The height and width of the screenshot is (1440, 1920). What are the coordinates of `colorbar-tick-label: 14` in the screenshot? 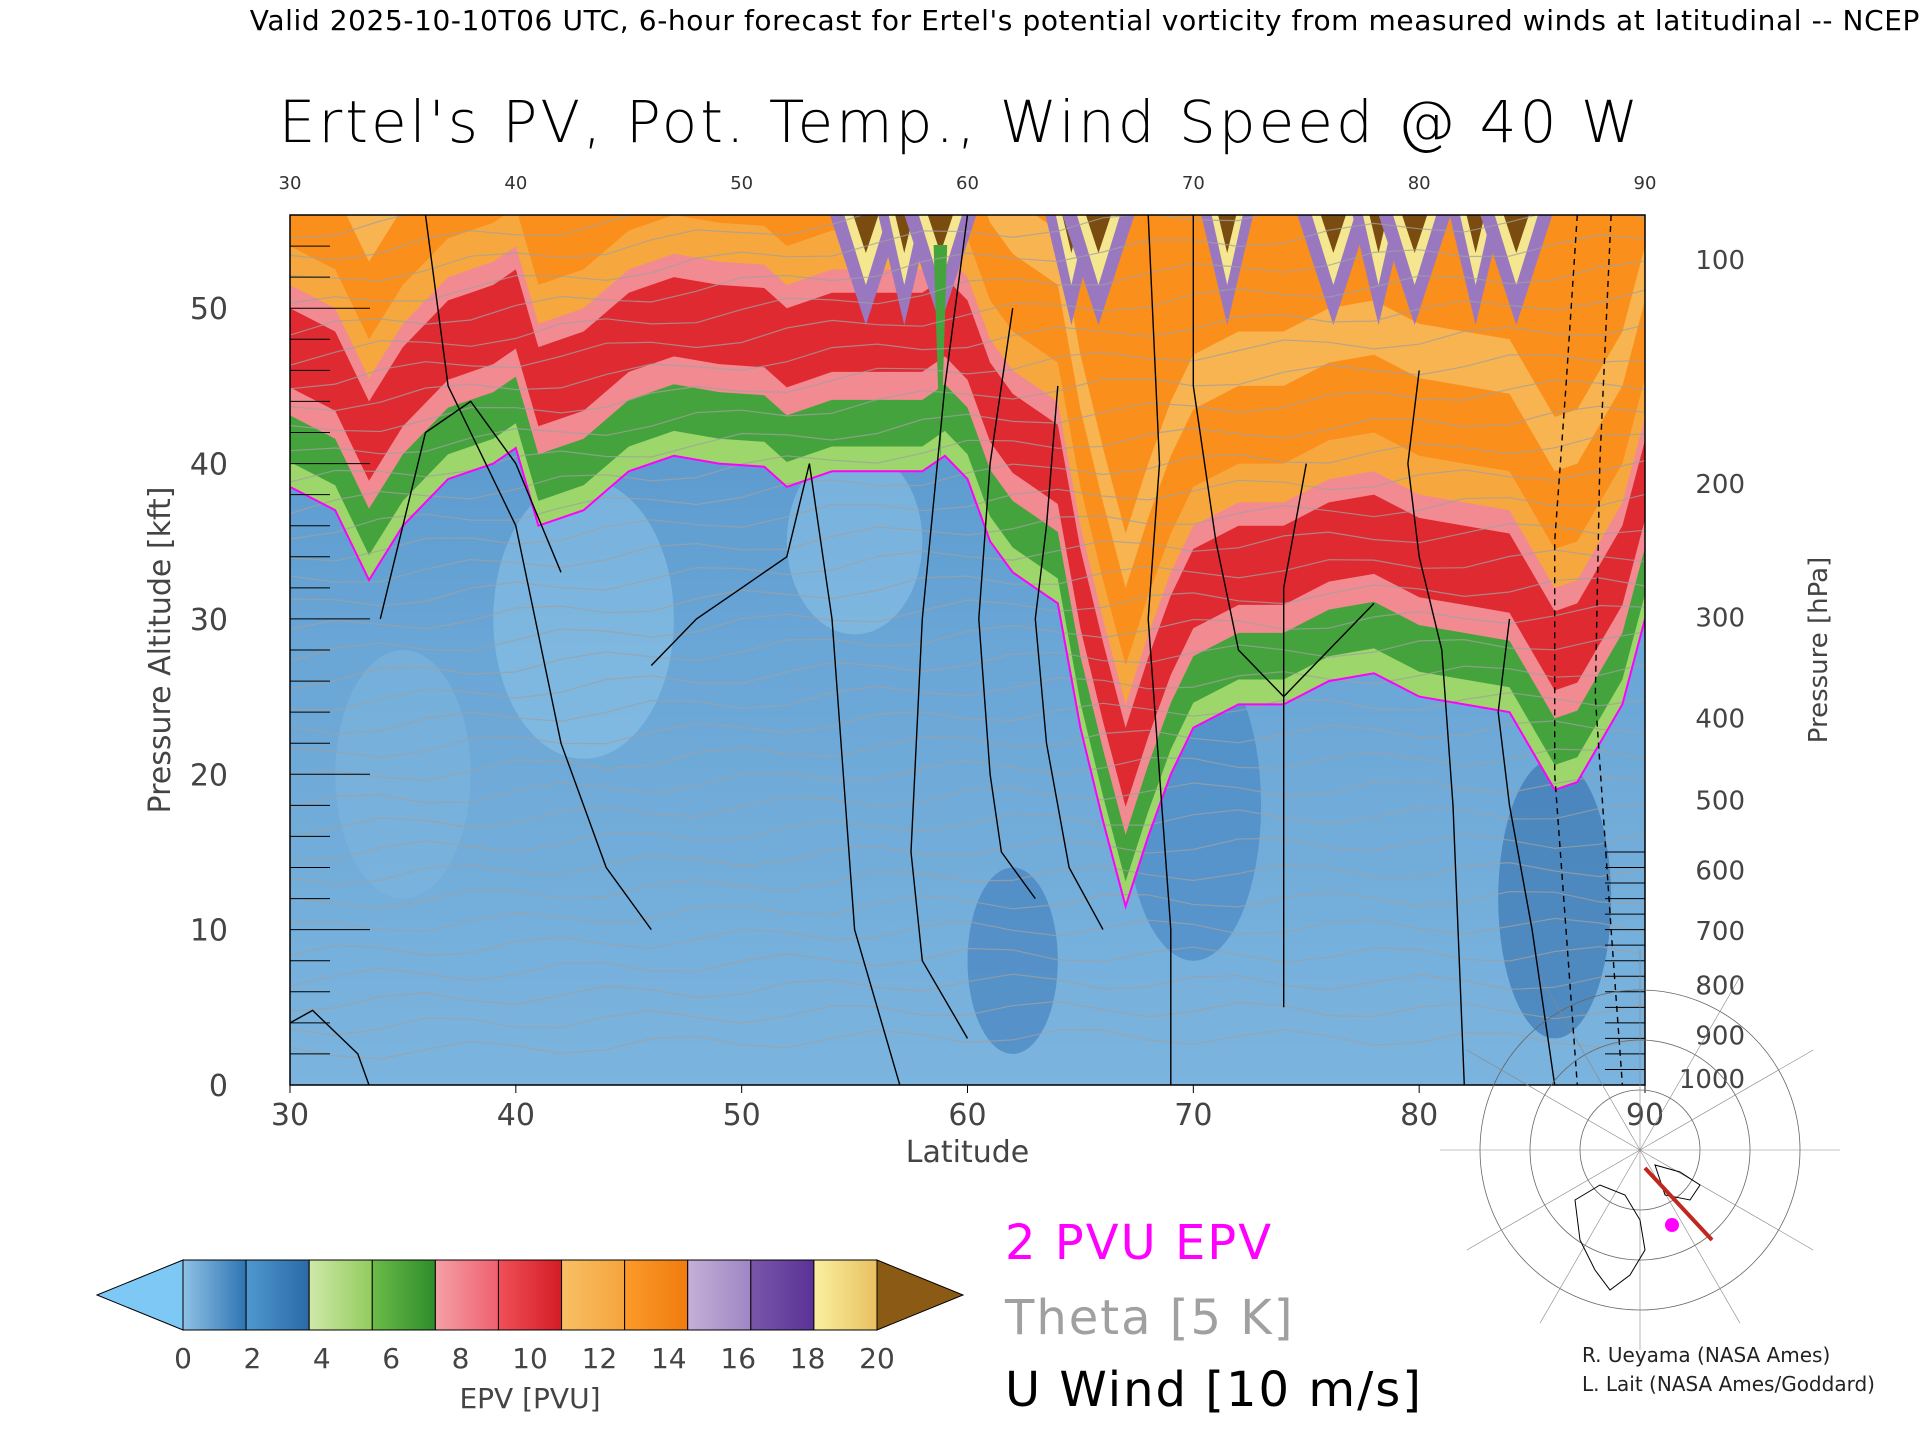 It's located at (669, 1358).